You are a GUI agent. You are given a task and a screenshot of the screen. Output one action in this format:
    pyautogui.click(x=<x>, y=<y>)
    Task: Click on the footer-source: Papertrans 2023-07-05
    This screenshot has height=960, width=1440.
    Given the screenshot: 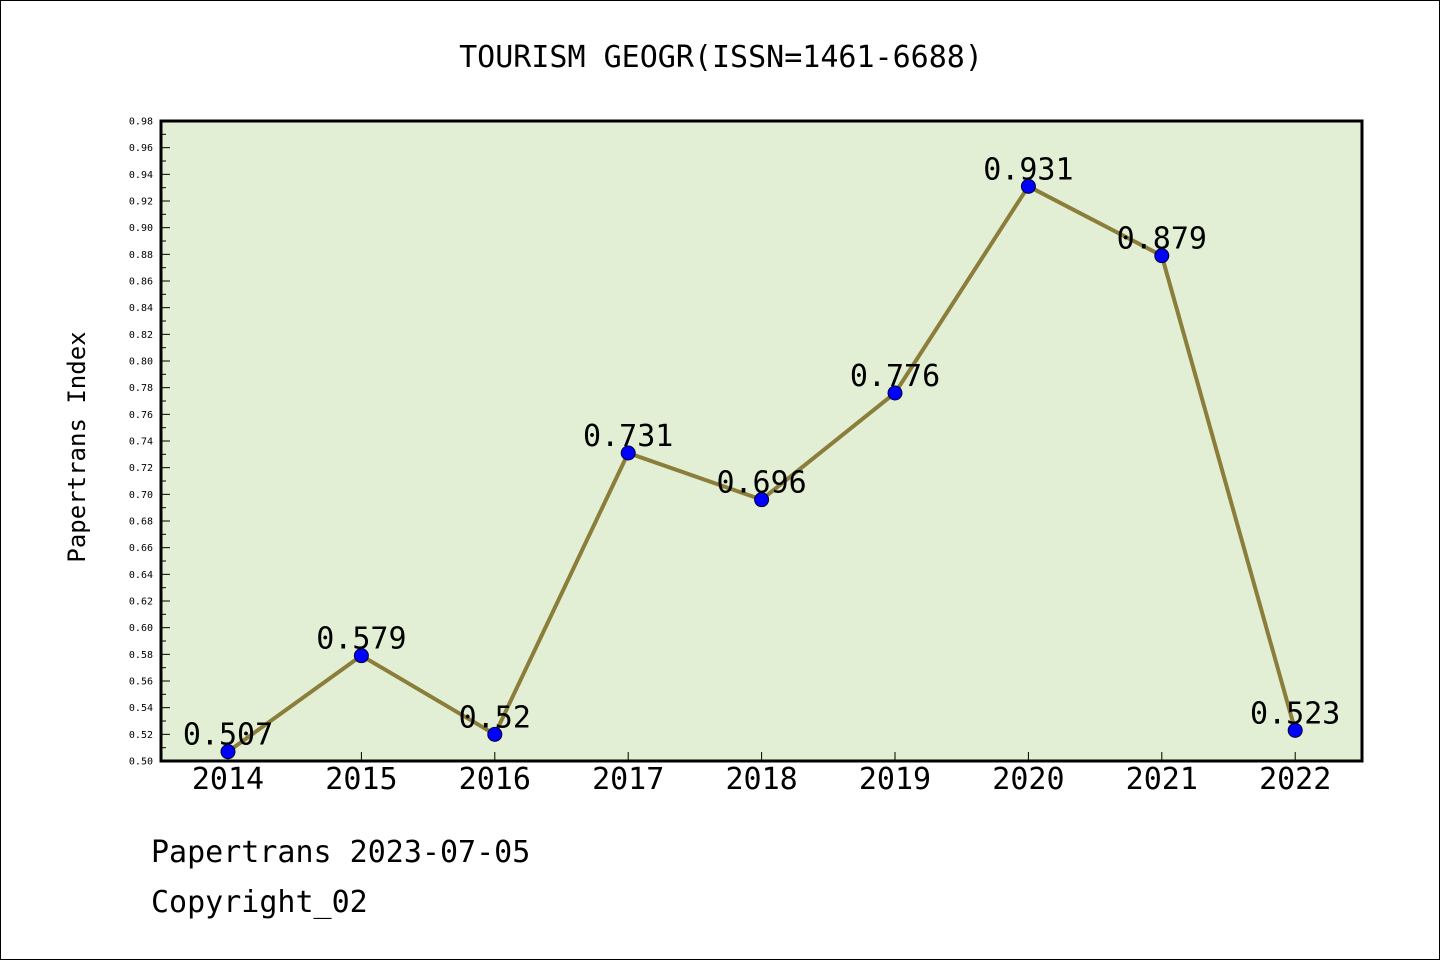 What is the action you would take?
    pyautogui.click(x=341, y=852)
    